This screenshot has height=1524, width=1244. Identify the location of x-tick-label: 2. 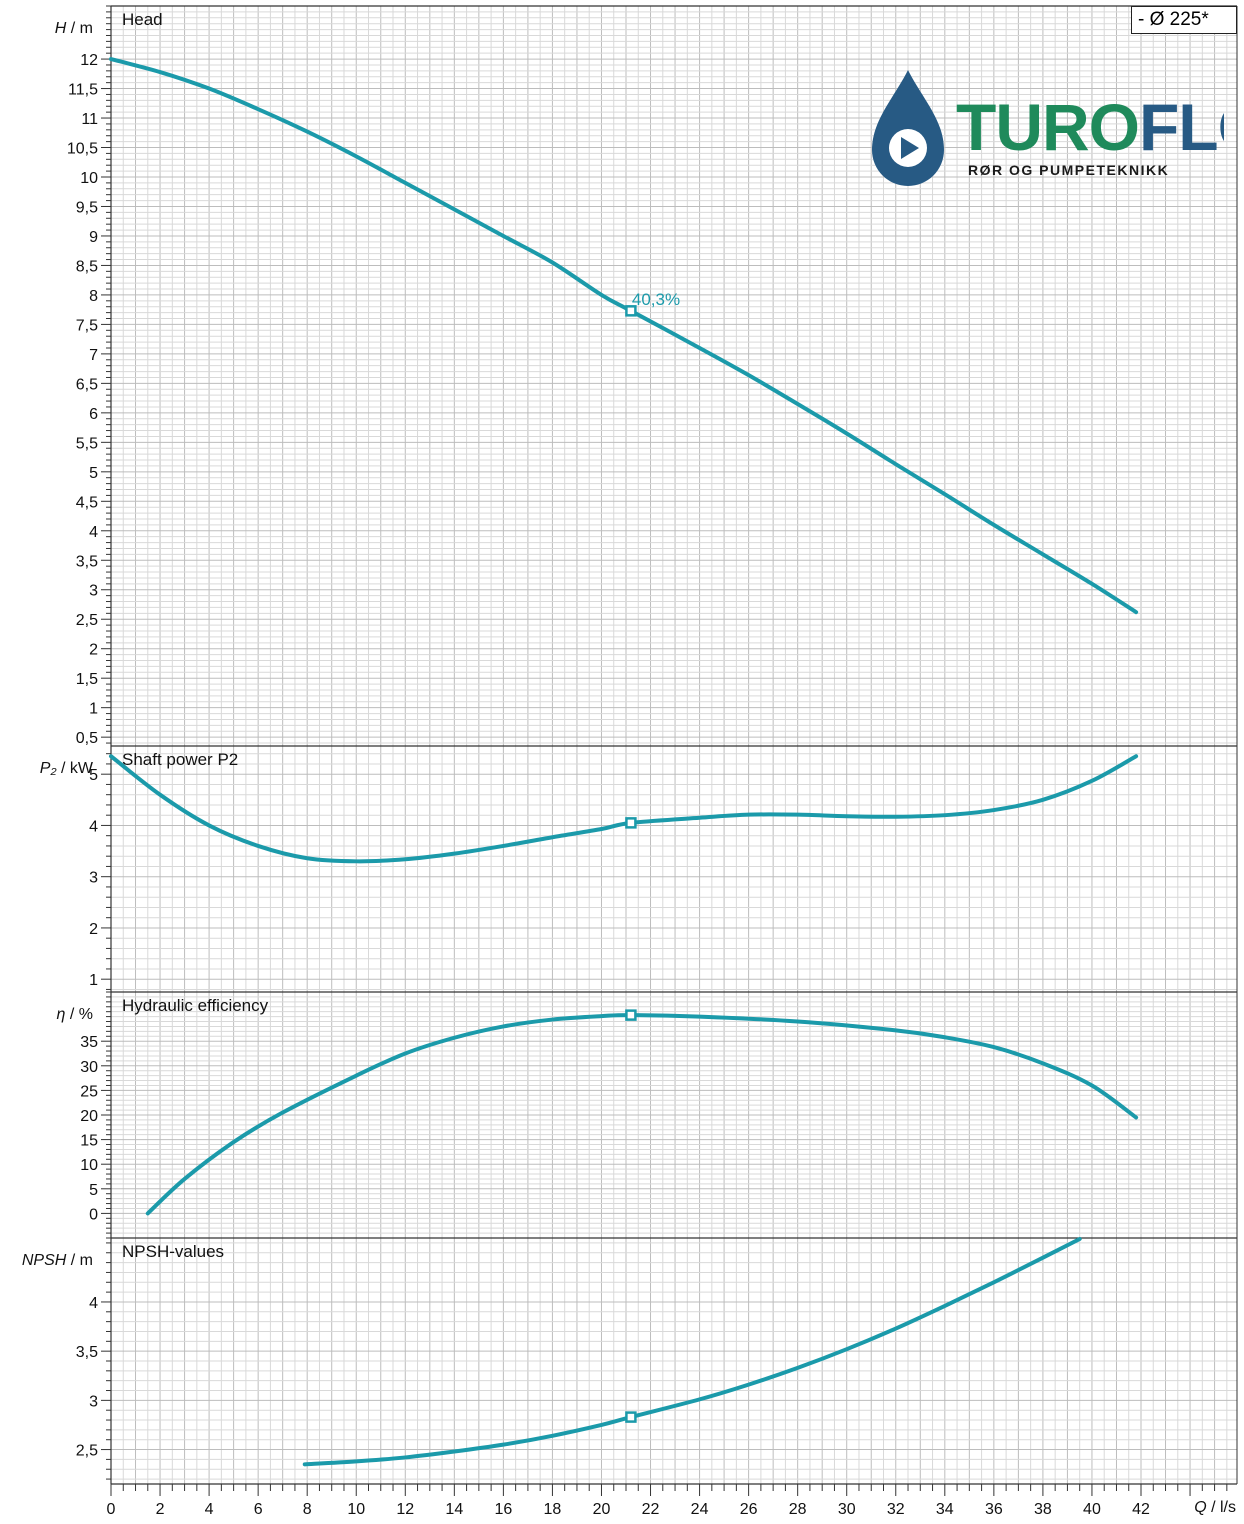
(160, 1509).